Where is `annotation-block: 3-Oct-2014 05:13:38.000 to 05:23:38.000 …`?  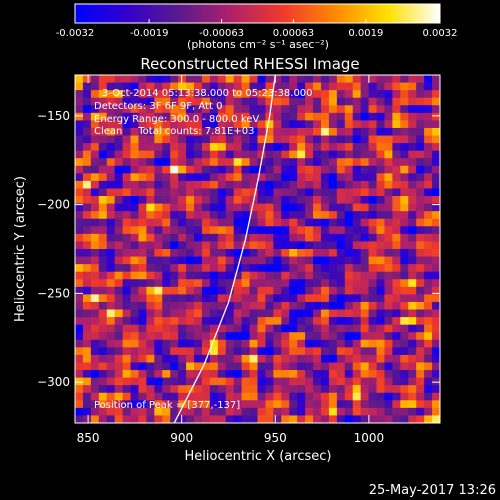 annotation-block: 3-Oct-2014 05:13:38.000 to 05:23:38.000 … is located at coordinates (203, 112).